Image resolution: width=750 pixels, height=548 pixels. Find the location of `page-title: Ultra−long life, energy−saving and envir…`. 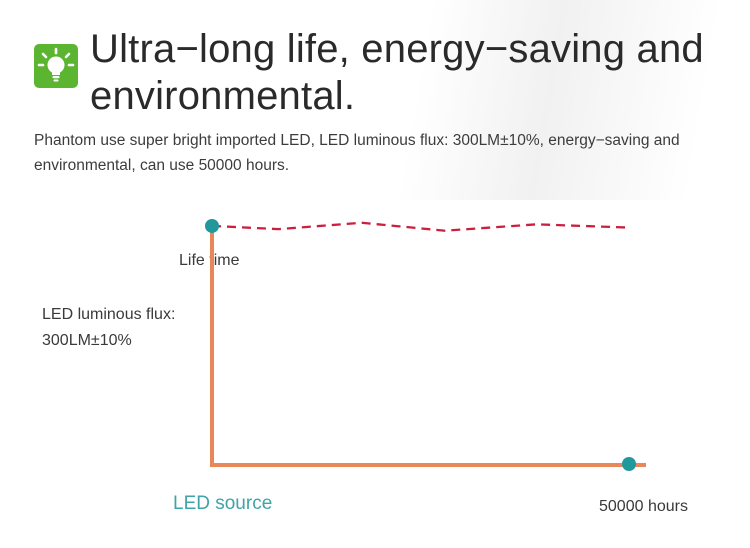

page-title: Ultra−long life, energy−saving and envir… is located at coordinates (397, 72).